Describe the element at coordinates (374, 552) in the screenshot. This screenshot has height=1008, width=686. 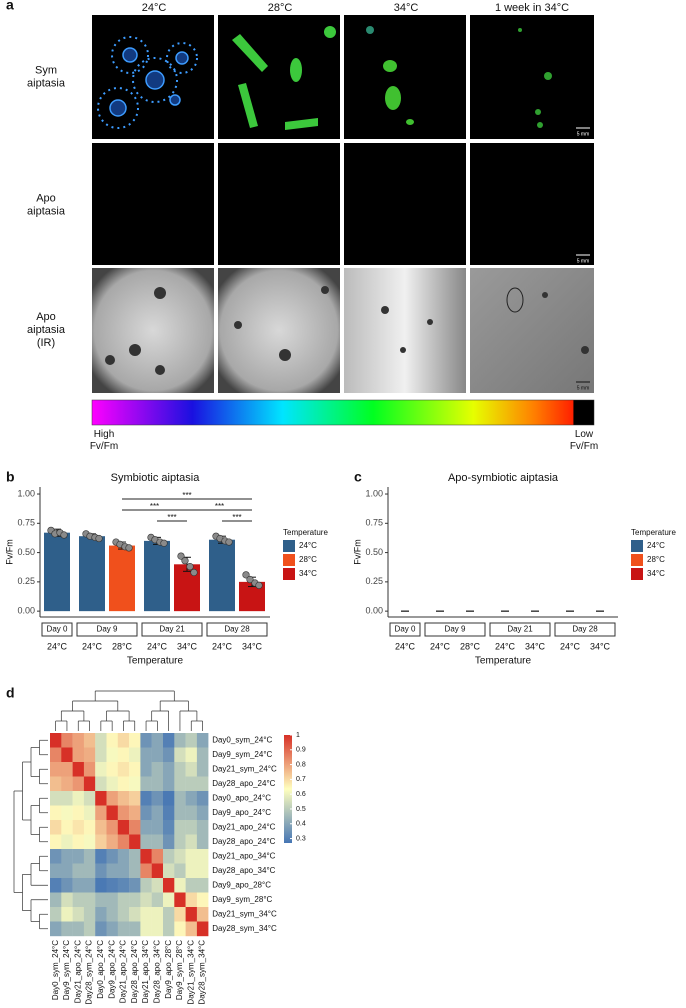
I see `y-tick-label: 0.50` at that location.